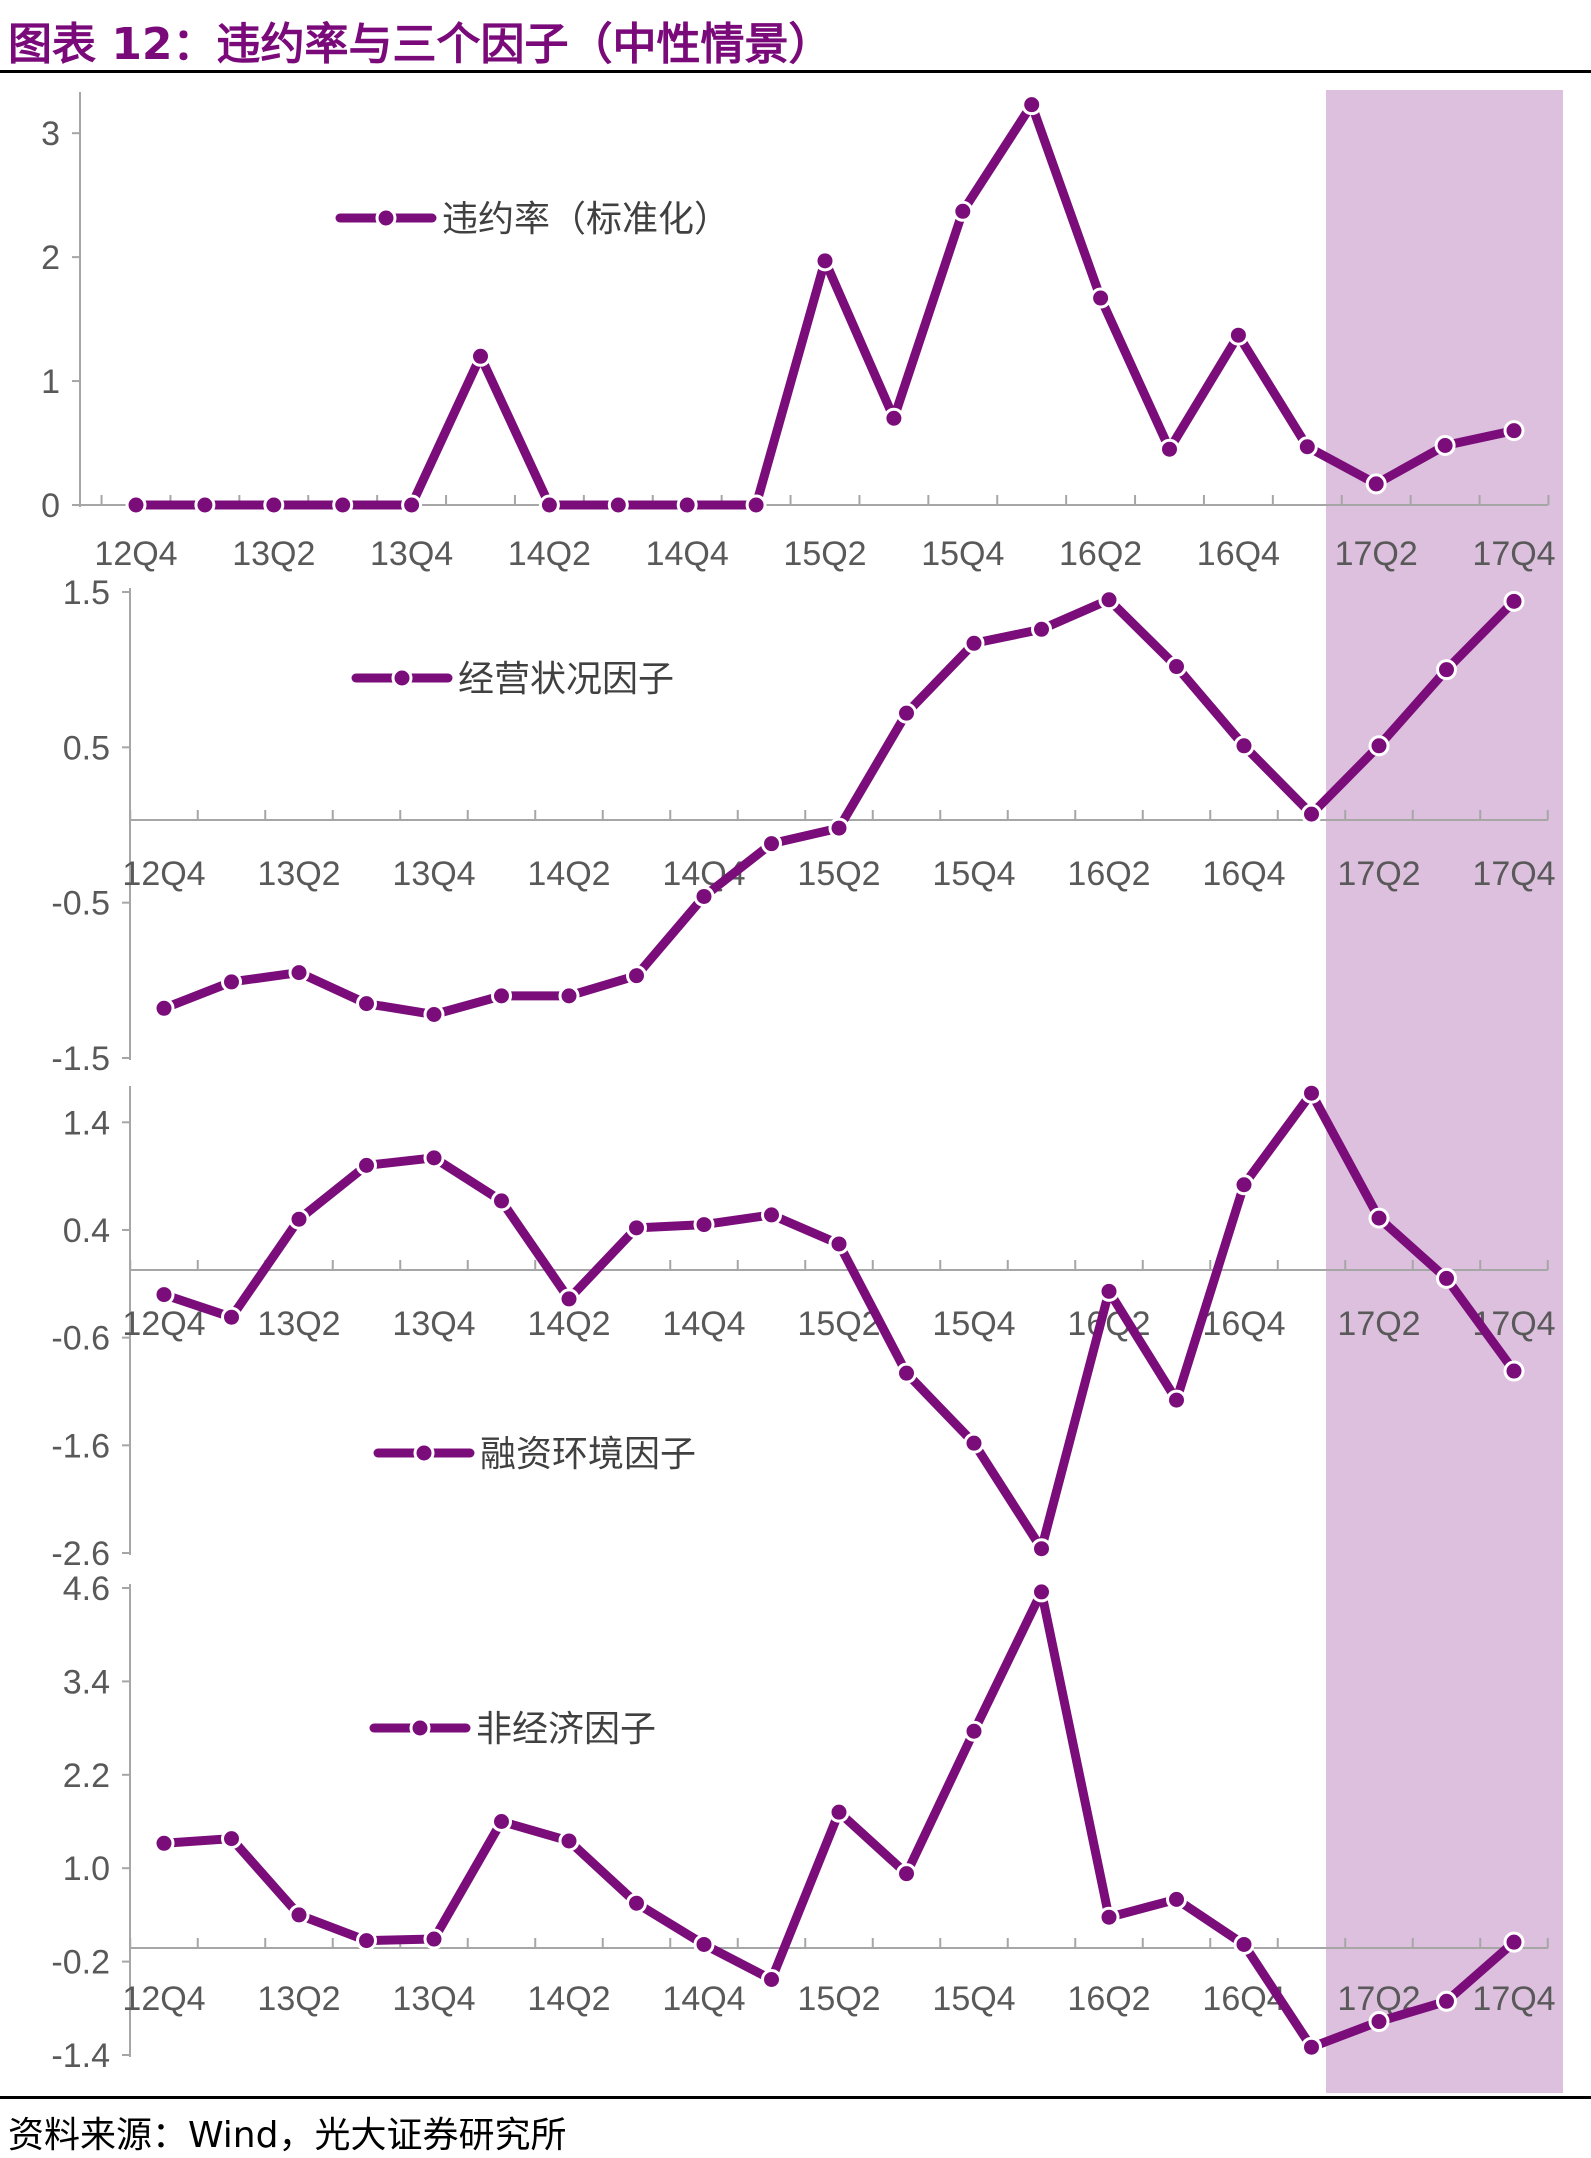 The width and height of the screenshot is (1591, 2158). I want to click on y-tick-label: -1.4, so click(80, 2056).